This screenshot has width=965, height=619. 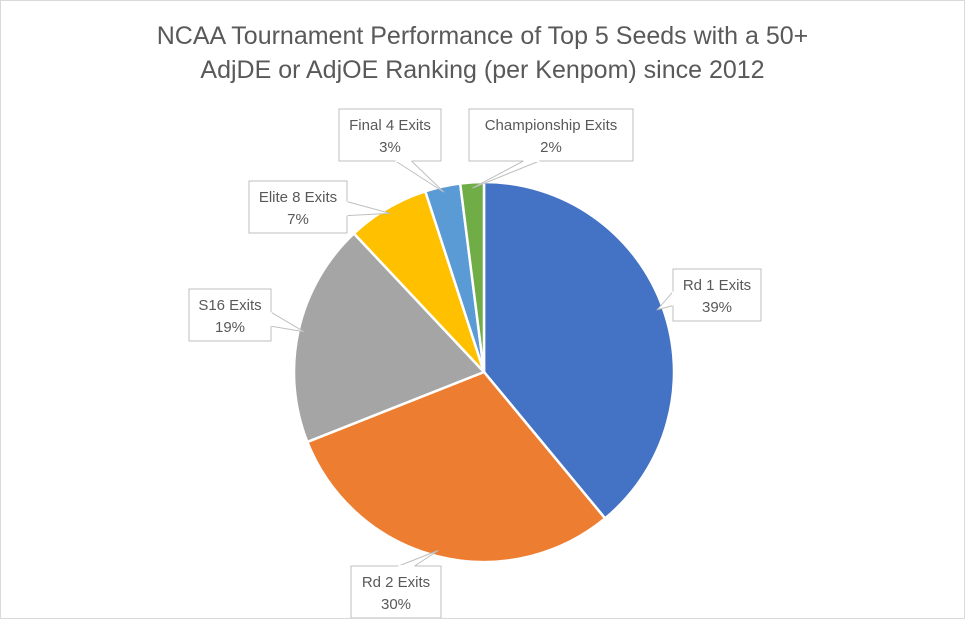 I want to click on slice-value-label: 19%, so click(x=230, y=327).